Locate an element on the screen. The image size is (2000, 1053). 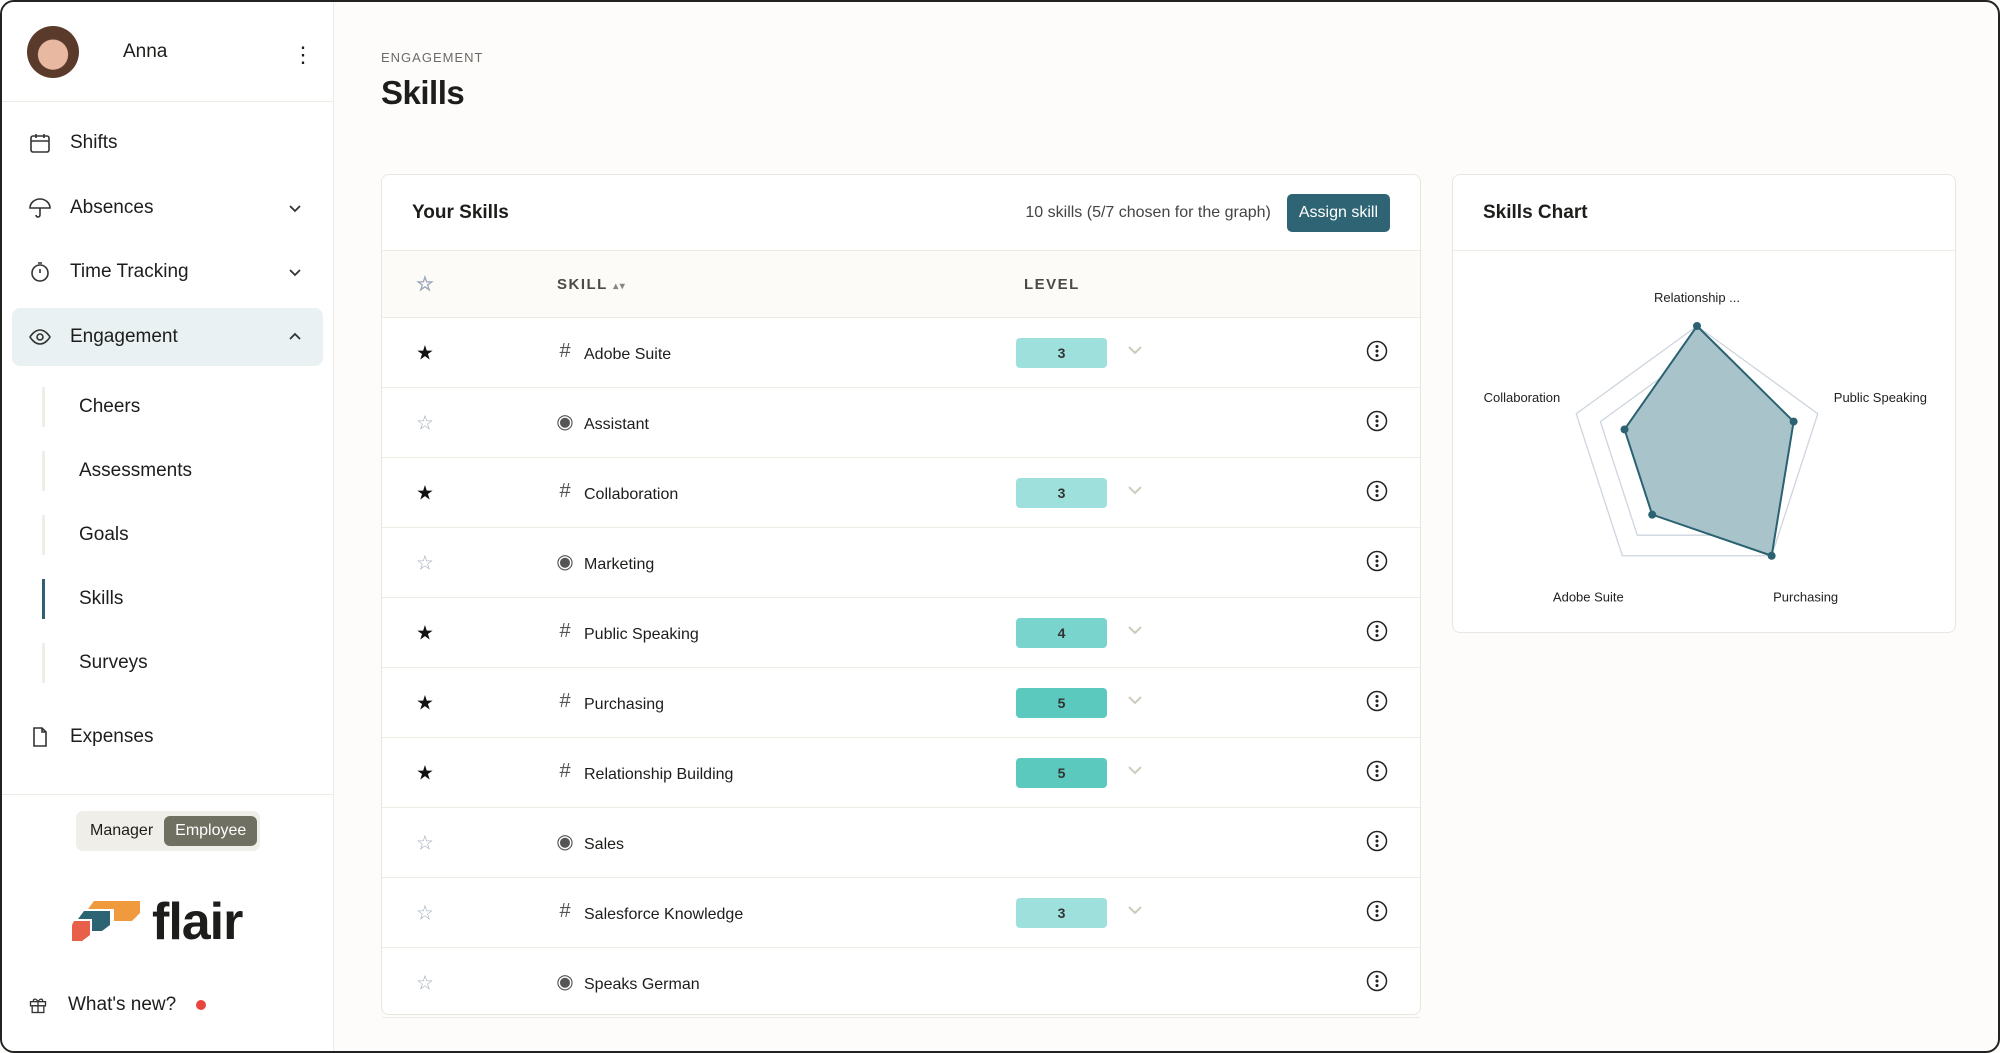
document-icon is located at coordinates (40, 737).